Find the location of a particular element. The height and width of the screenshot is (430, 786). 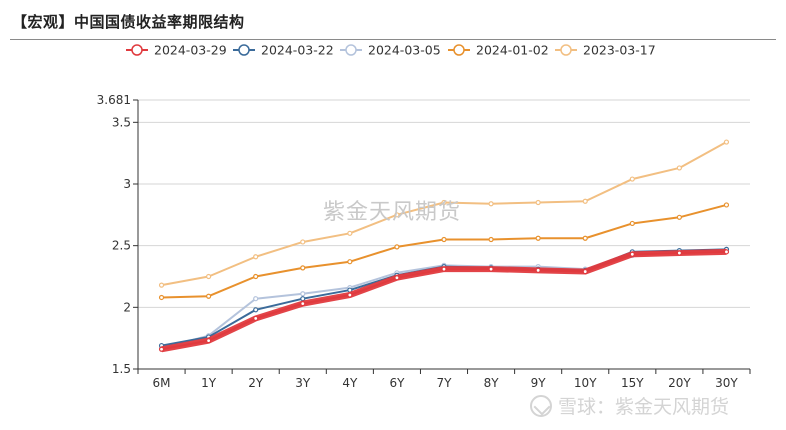

legend-label: 2024-03-22 is located at coordinates (297, 50).